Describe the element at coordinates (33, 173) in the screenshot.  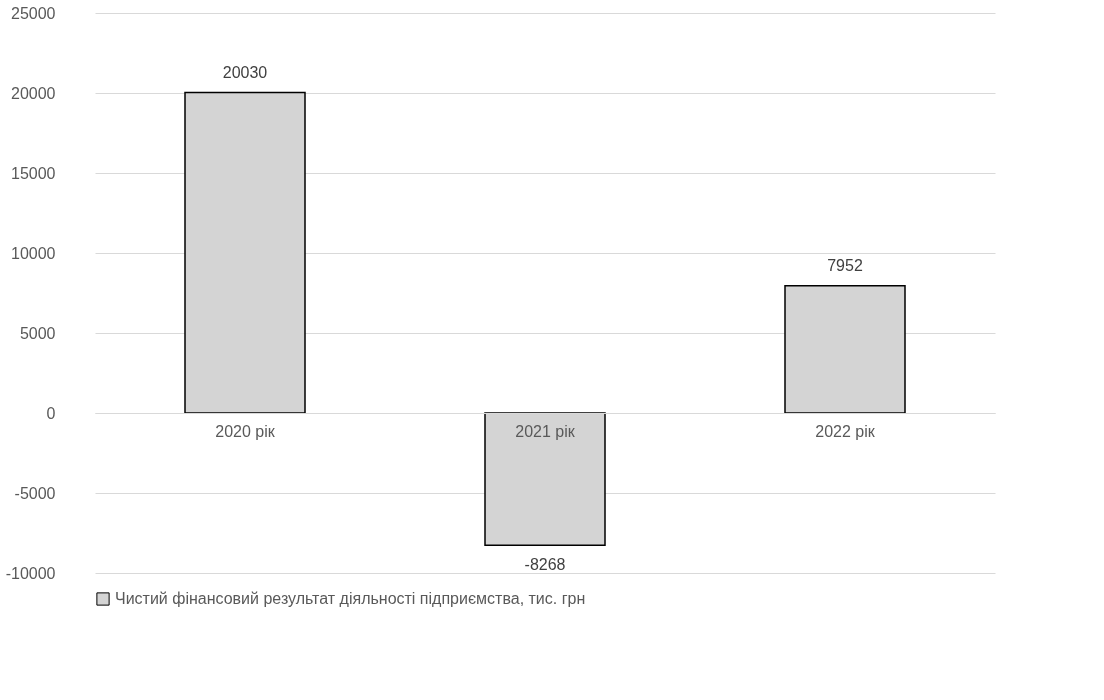
I see `y-tick-label: 15000` at that location.